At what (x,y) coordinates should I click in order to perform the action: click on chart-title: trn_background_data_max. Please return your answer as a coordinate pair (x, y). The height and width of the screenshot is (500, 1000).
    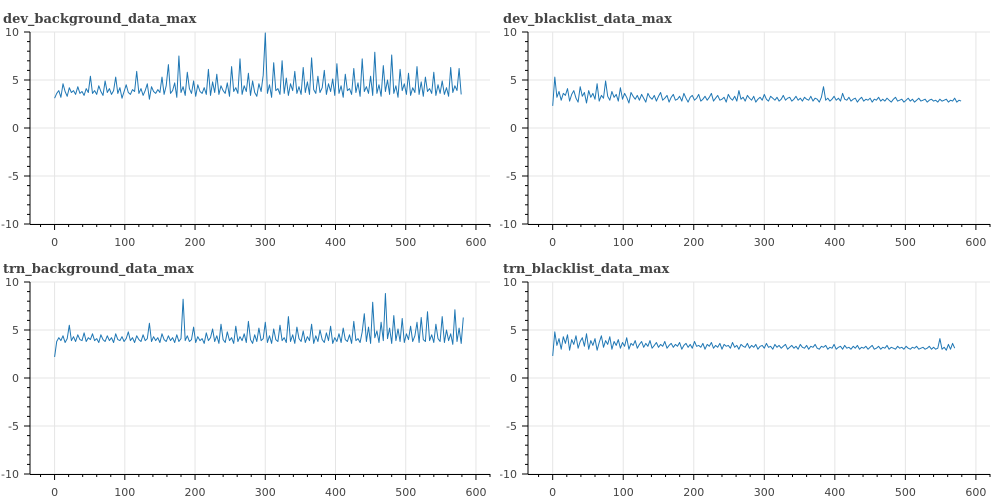
    Looking at the image, I should click on (98, 269).